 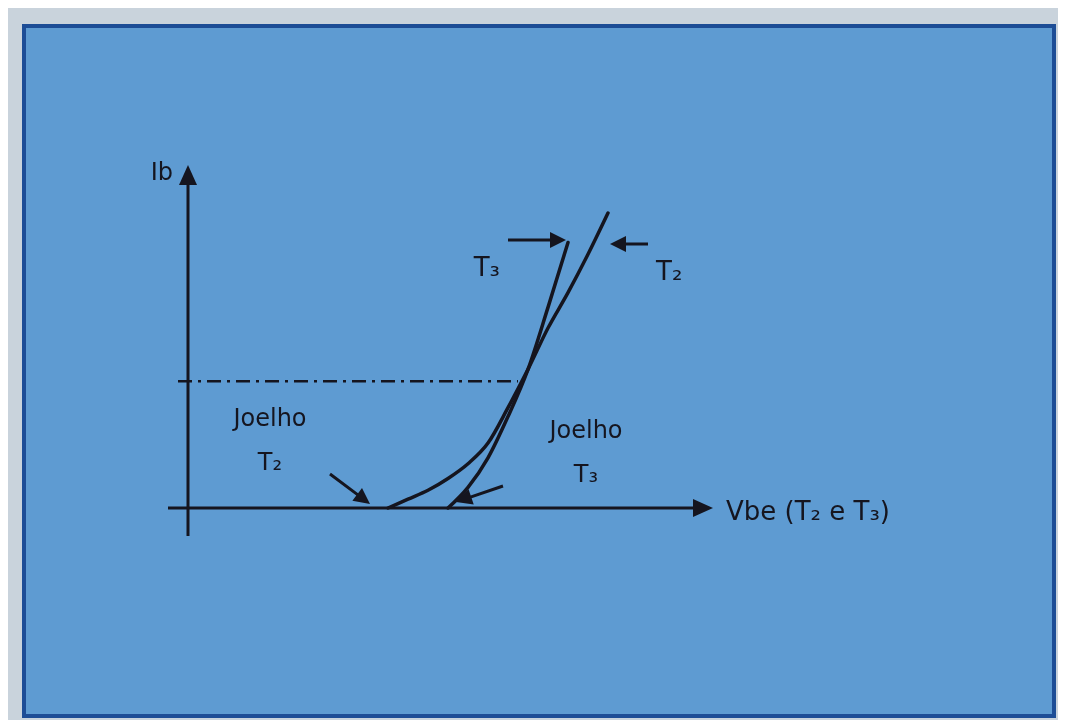 What do you see at coordinates (808, 511) in the screenshot?
I see `x-axis-title: Vbe (T₂ e T₃)` at bounding box center [808, 511].